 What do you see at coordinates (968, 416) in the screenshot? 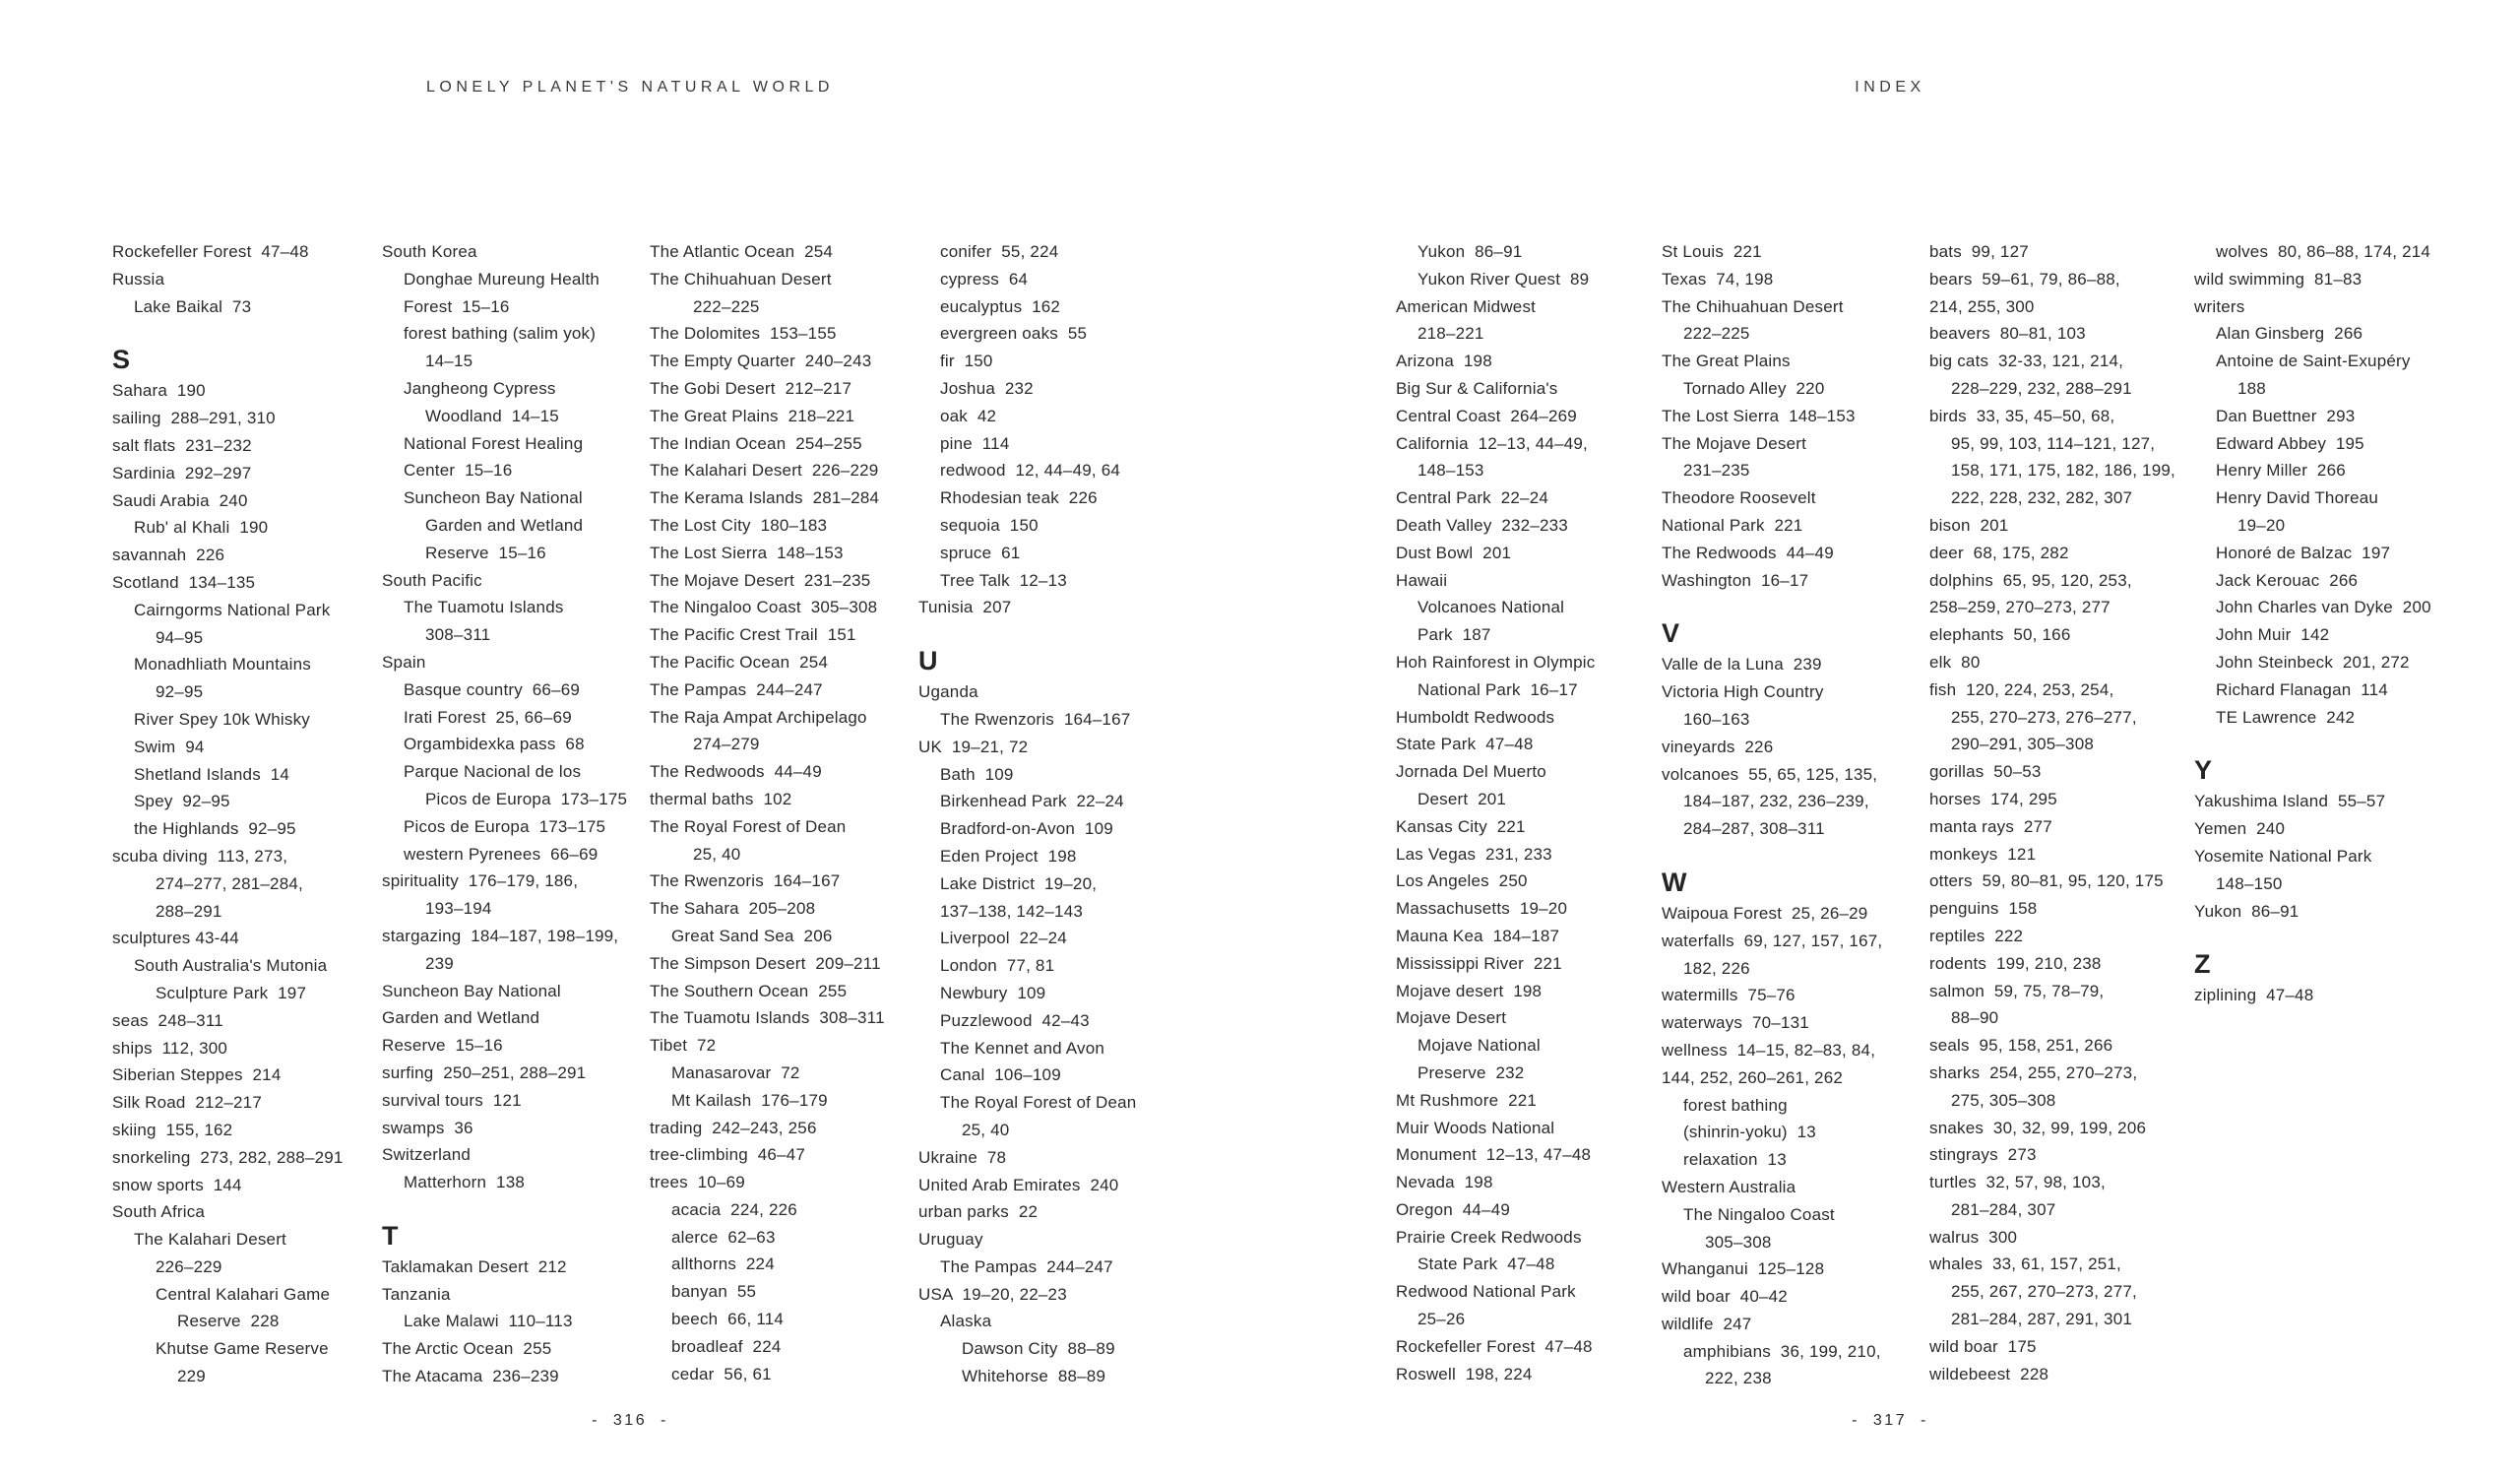
I see `index-line: oak 42` at bounding box center [968, 416].